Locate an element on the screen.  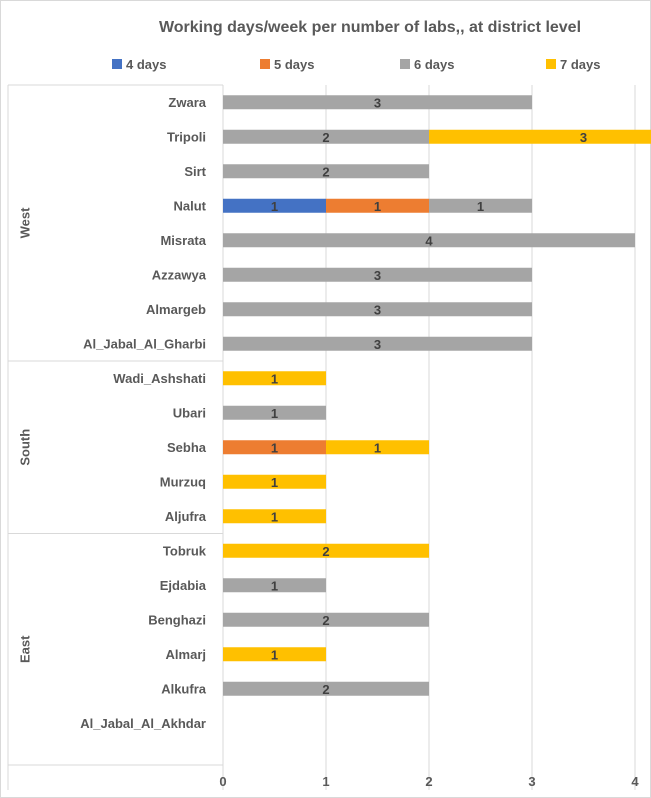
category-label-alkufra: Alkufra is located at coordinates (184, 688).